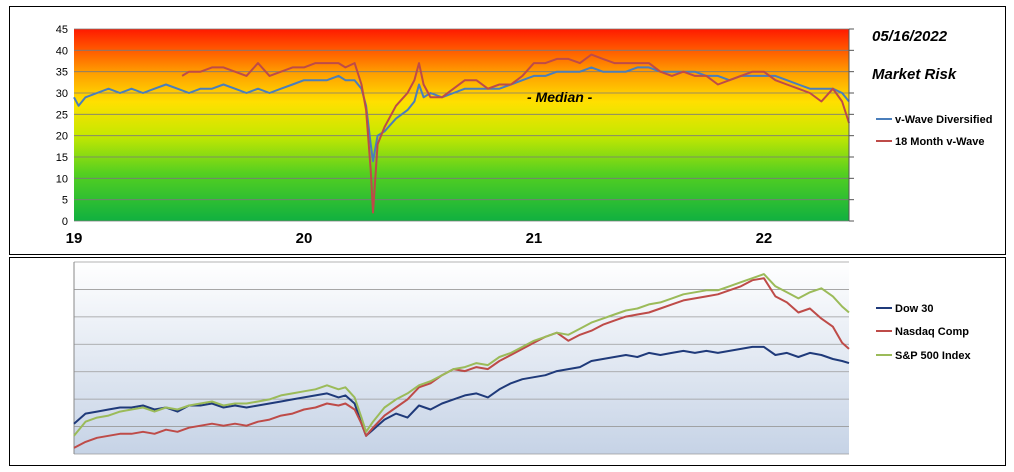 Image resolution: width=1014 pixels, height=472 pixels. What do you see at coordinates (560, 97) in the screenshot?
I see `median-annotation: - Median -` at bounding box center [560, 97].